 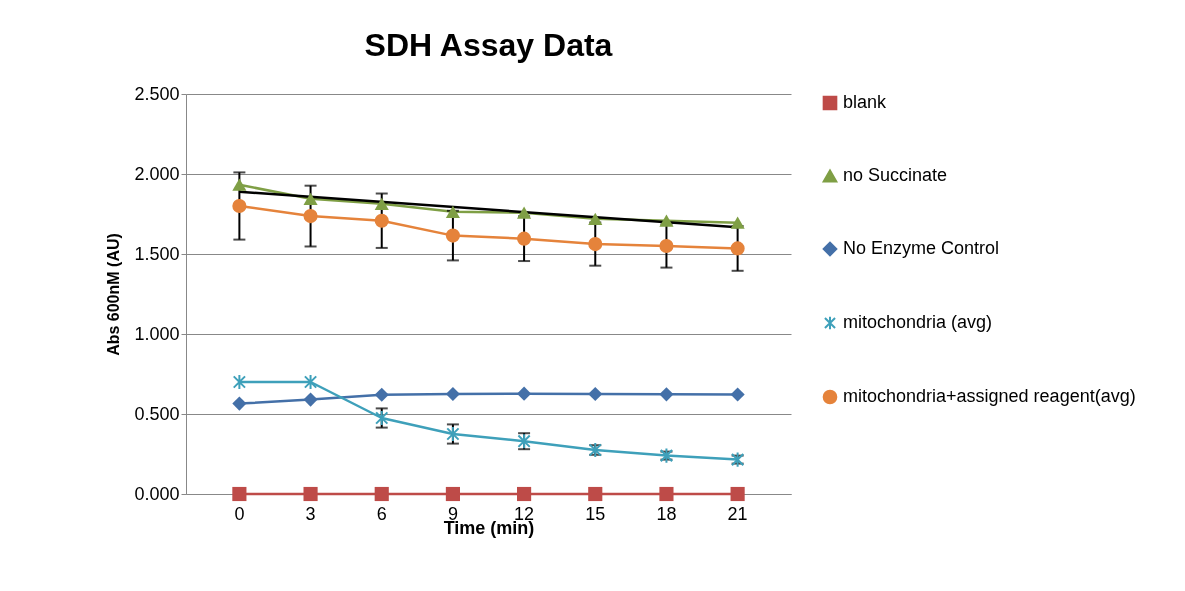 I want to click on legend-label: mitochondria+assigned reagent(avg), so click(x=989, y=396).